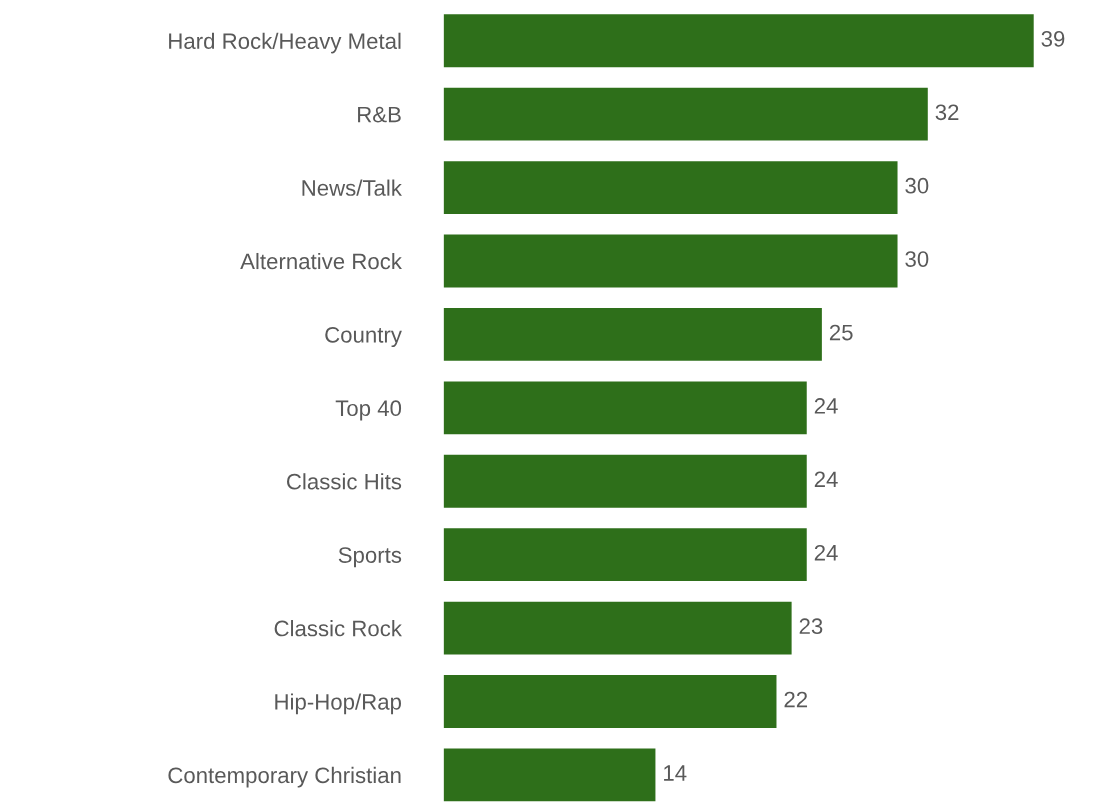 The height and width of the screenshot is (812, 1109). What do you see at coordinates (352, 187) in the screenshot?
I see `y-tick-label: News/Talk` at bounding box center [352, 187].